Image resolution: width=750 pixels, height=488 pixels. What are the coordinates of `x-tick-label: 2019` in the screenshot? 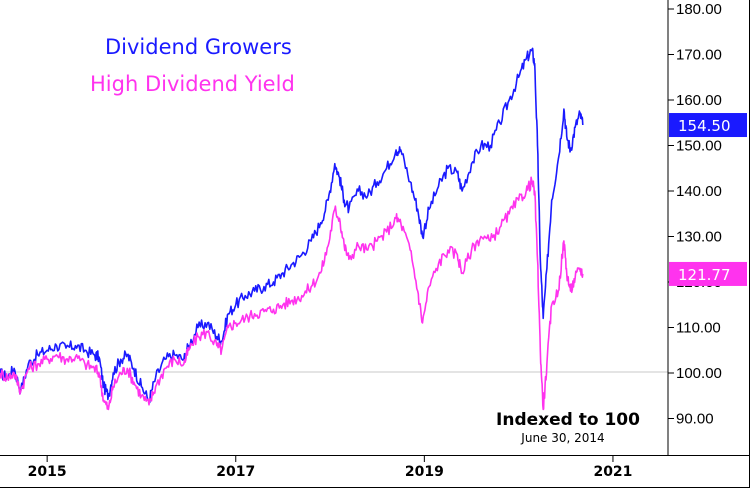 It's located at (424, 472).